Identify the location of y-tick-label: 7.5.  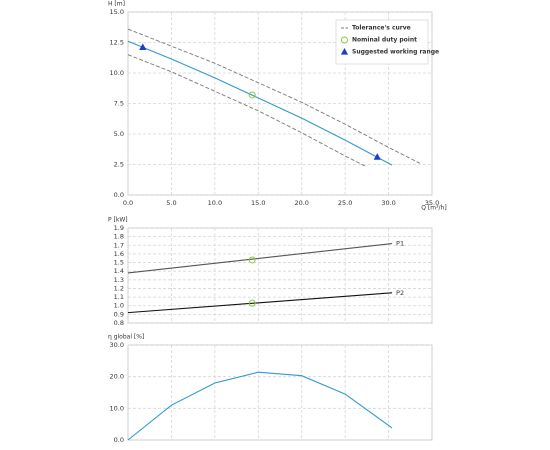
(119, 104).